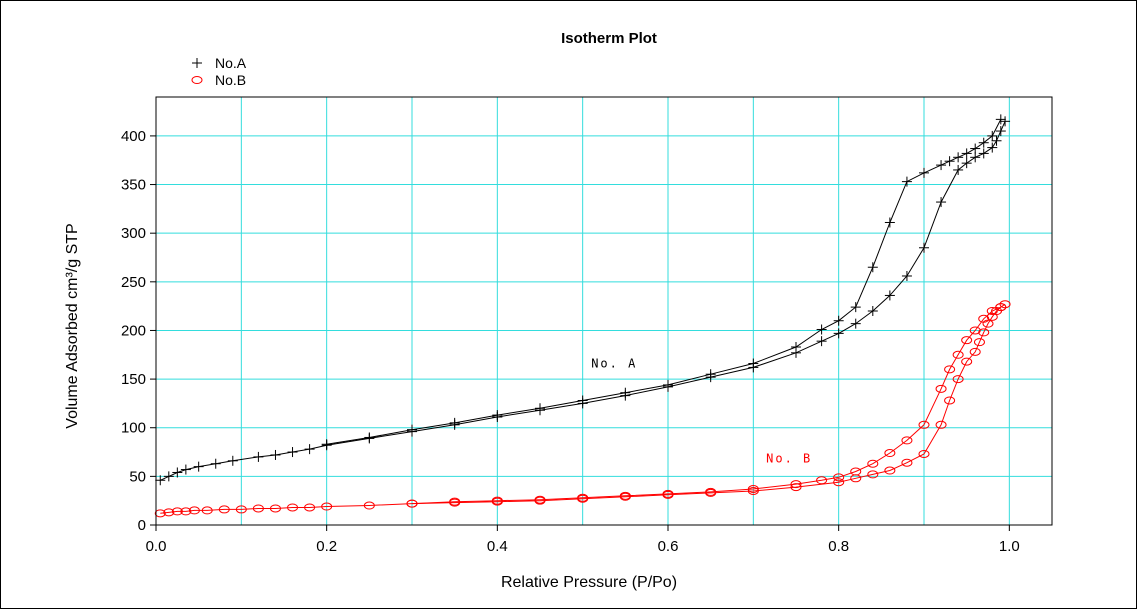 The image size is (1137, 610). Describe the element at coordinates (497, 546) in the screenshot. I see `x-tick-label-2: 0.4` at that location.